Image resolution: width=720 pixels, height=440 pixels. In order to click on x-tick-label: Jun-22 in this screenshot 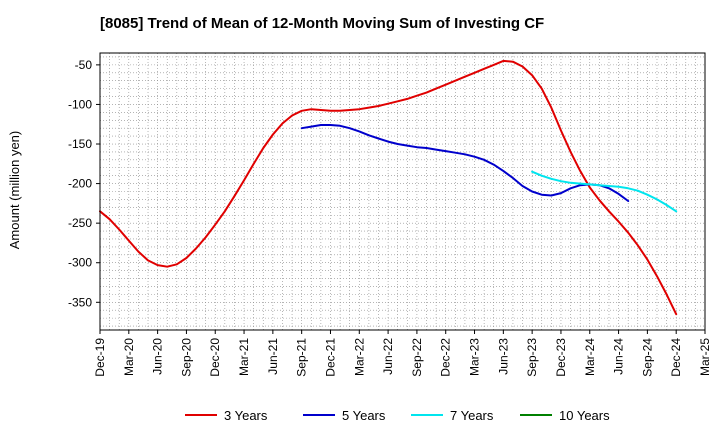, I will do `click(388, 356)`.